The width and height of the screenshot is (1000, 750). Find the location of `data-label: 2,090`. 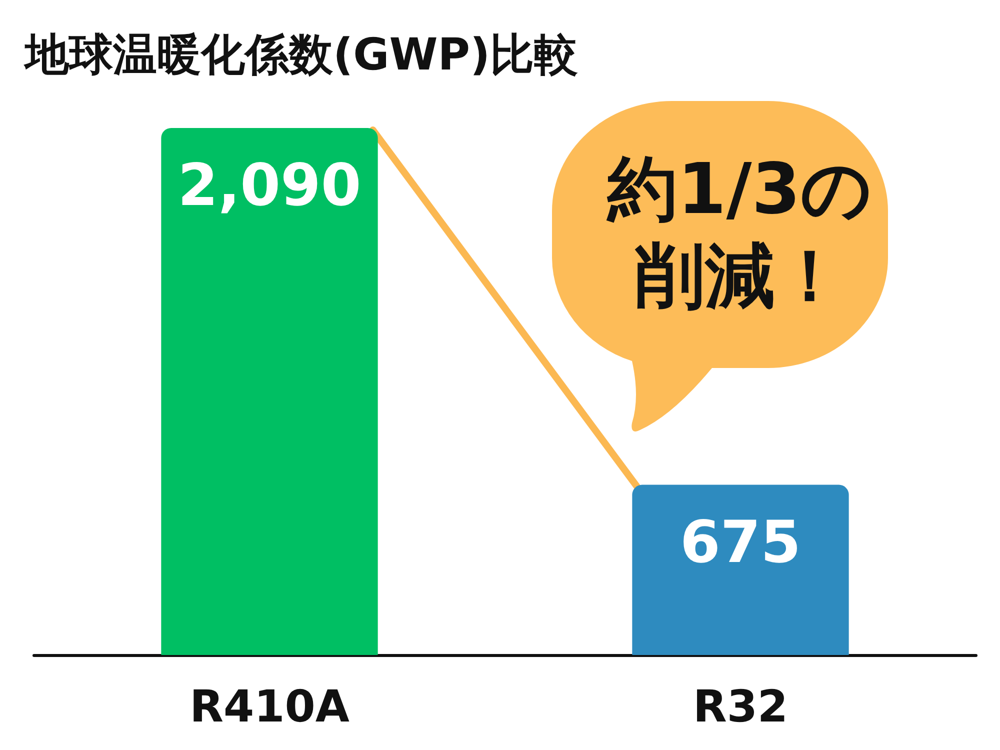

data-label: 2,090 is located at coordinates (270, 185).